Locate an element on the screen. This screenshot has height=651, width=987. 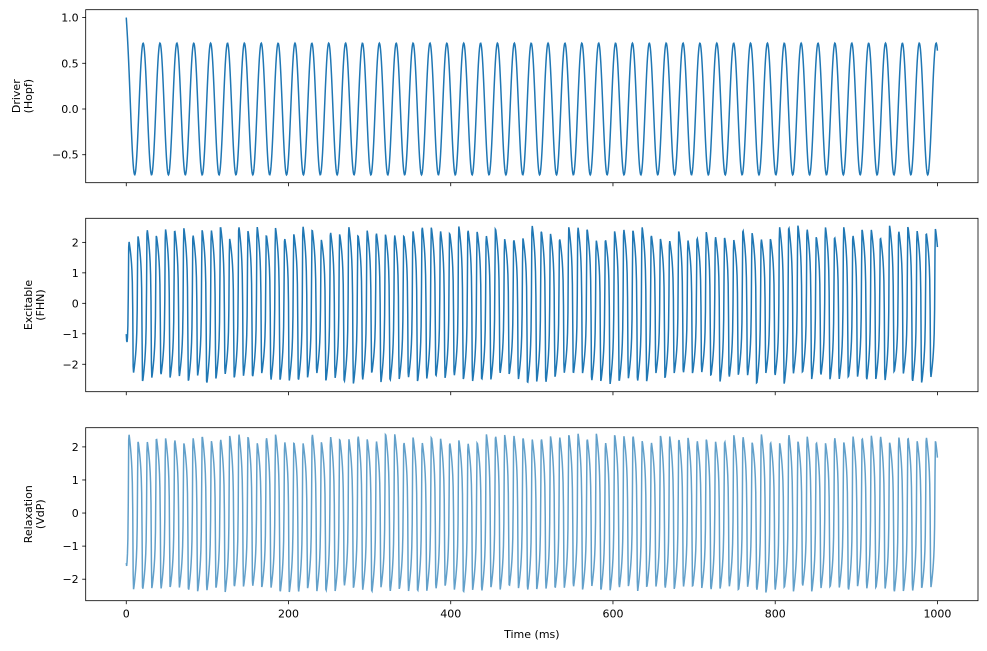
xtick-label: 0 is located at coordinates (126, 614).